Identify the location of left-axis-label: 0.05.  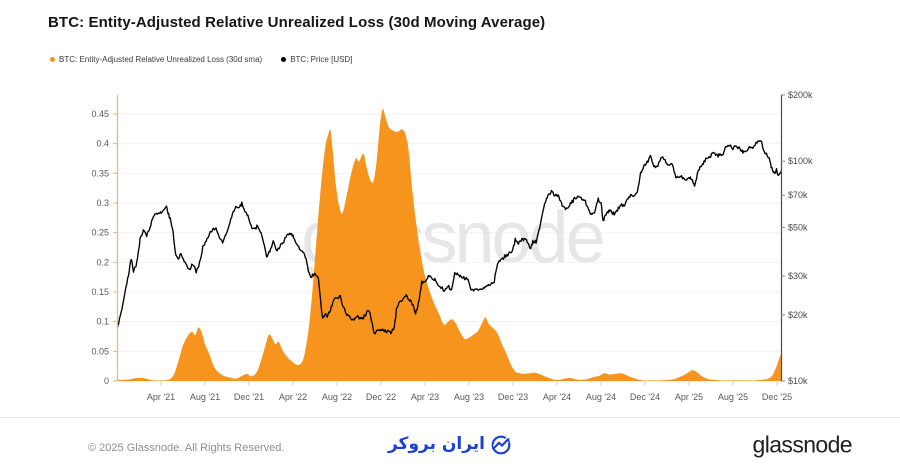
(100, 351).